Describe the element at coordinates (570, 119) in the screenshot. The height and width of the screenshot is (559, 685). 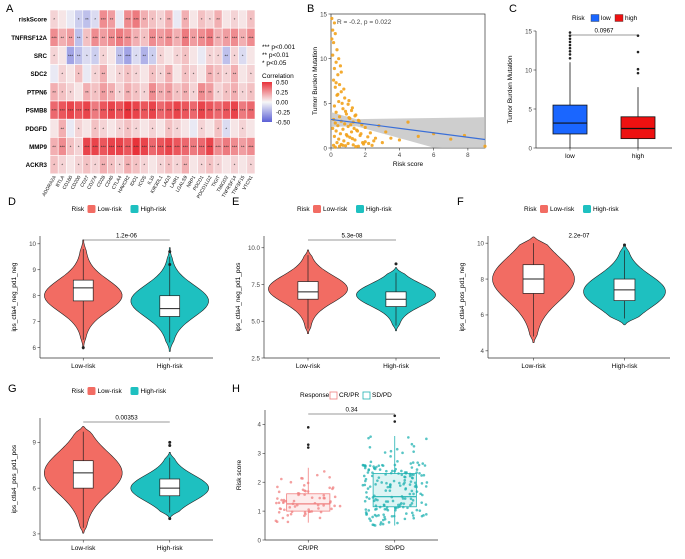
I see `box-low` at that location.